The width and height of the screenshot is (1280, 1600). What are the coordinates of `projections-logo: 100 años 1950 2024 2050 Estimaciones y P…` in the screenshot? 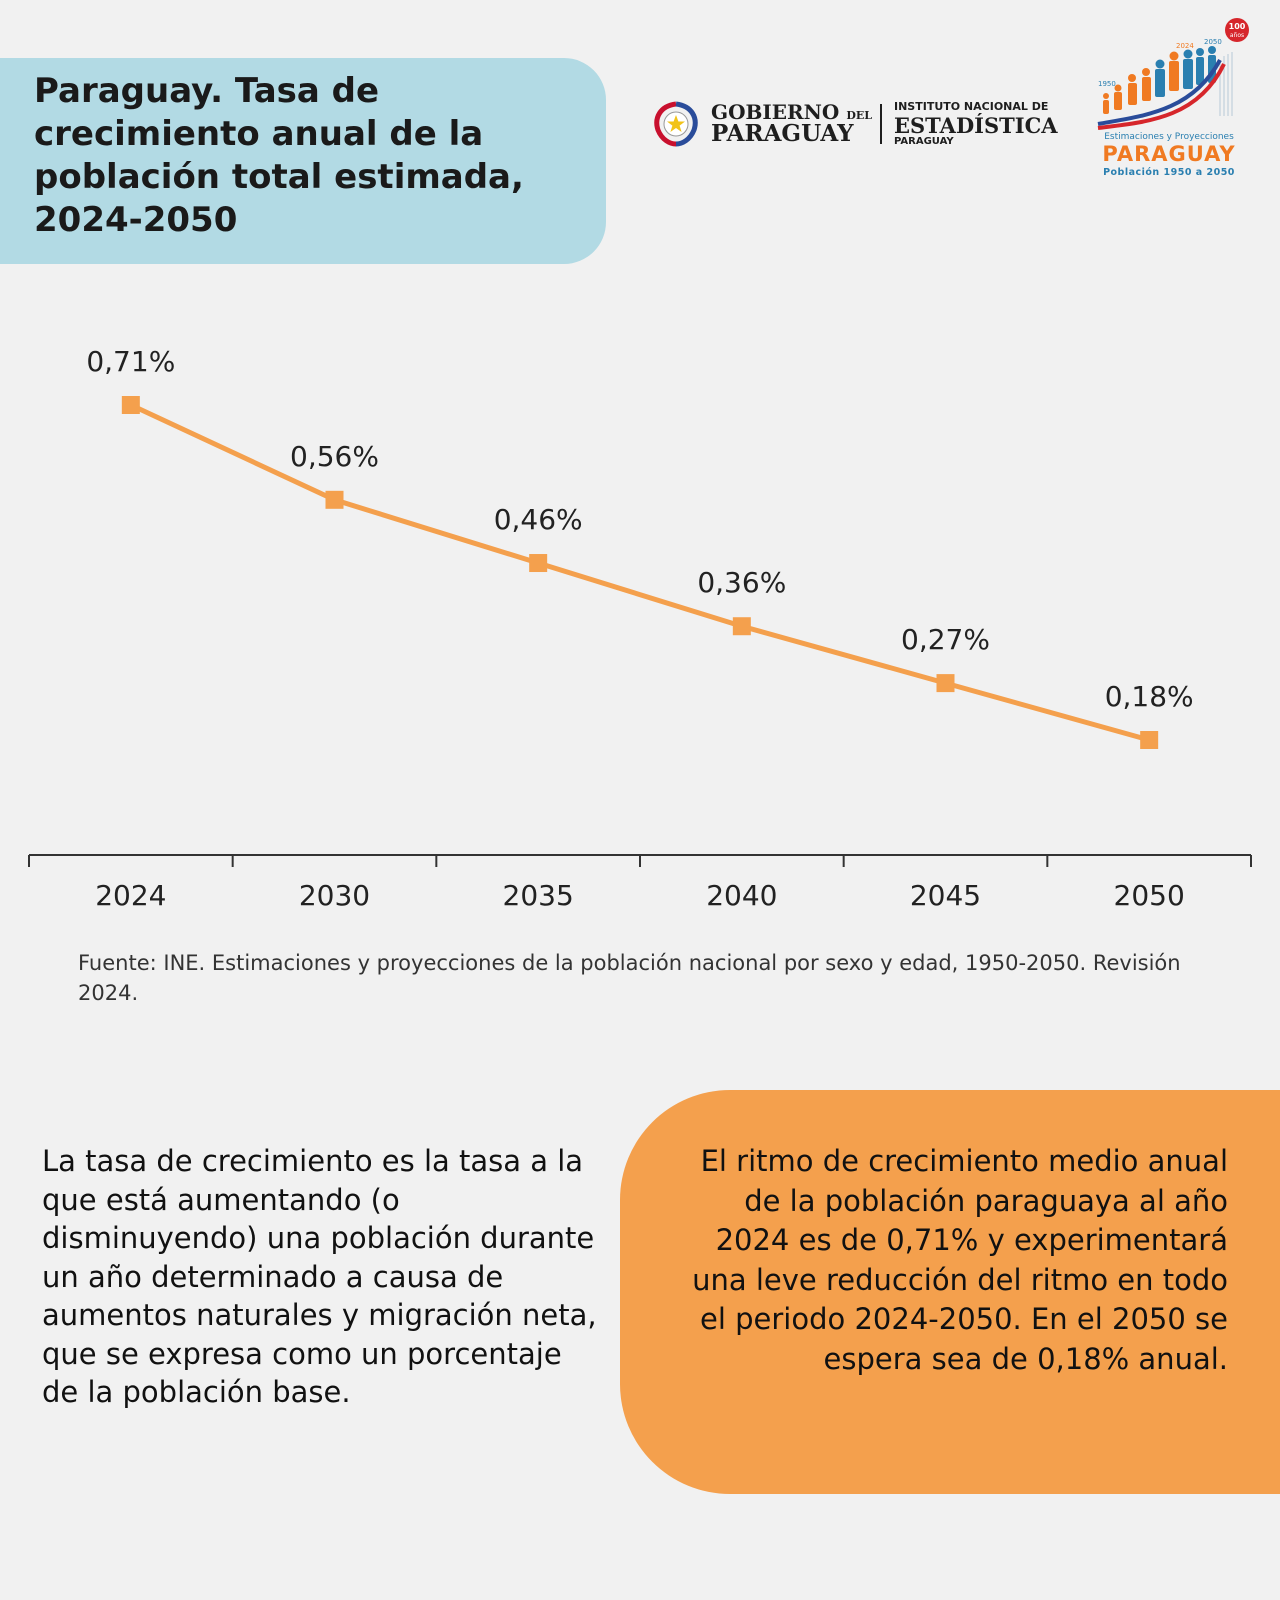 It's located at (1177, 101).